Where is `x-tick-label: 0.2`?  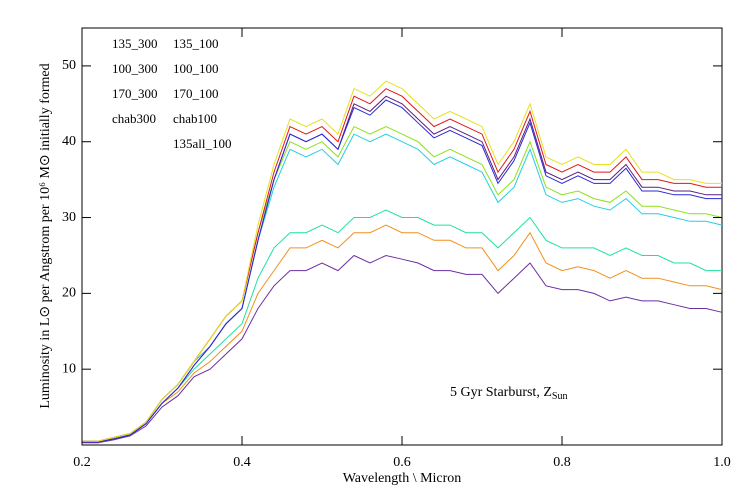
x-tick-label: 0.2 is located at coordinates (82, 462).